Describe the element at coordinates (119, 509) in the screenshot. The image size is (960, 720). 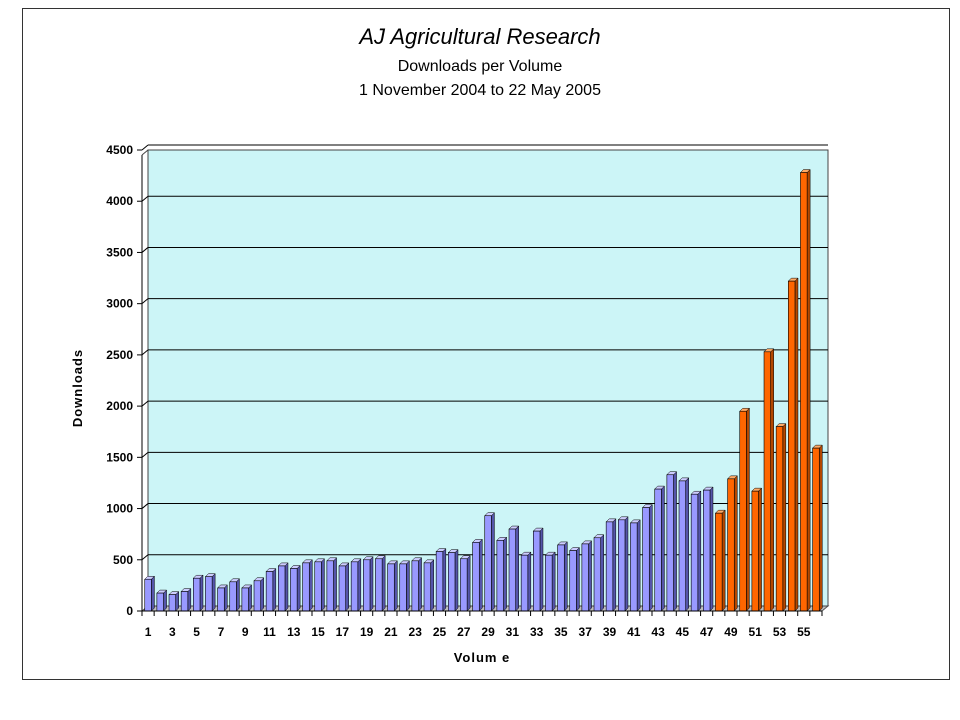
I see `y-tick-label: 1000` at that location.